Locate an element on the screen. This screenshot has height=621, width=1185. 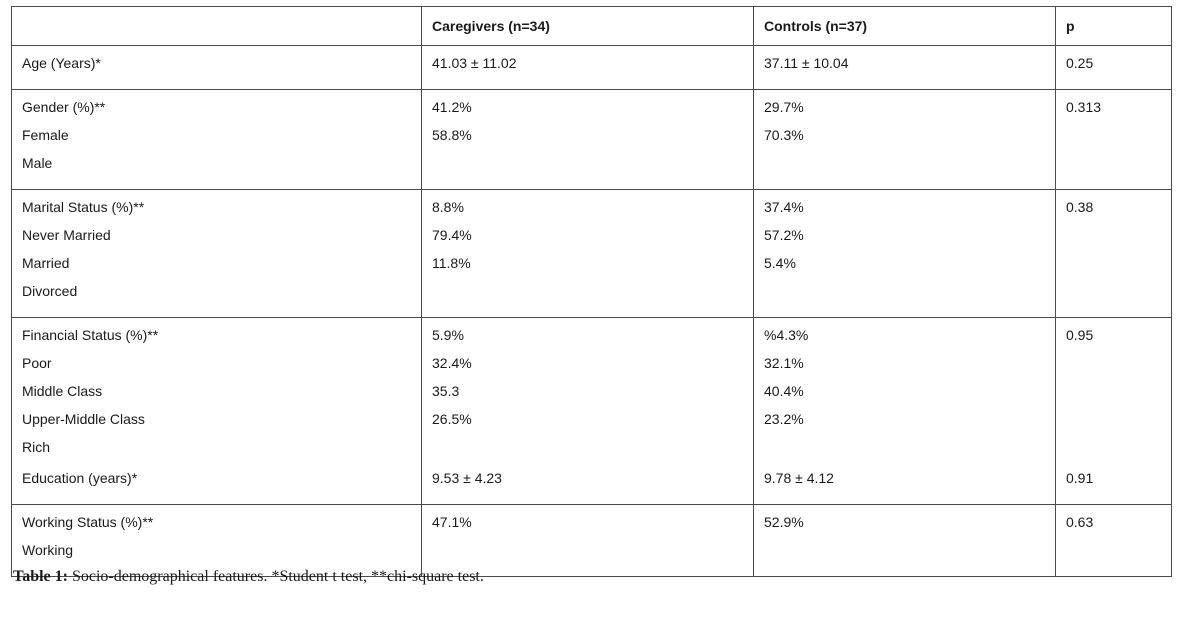
row-label: Financial Status (%)** is located at coordinates (90, 335).